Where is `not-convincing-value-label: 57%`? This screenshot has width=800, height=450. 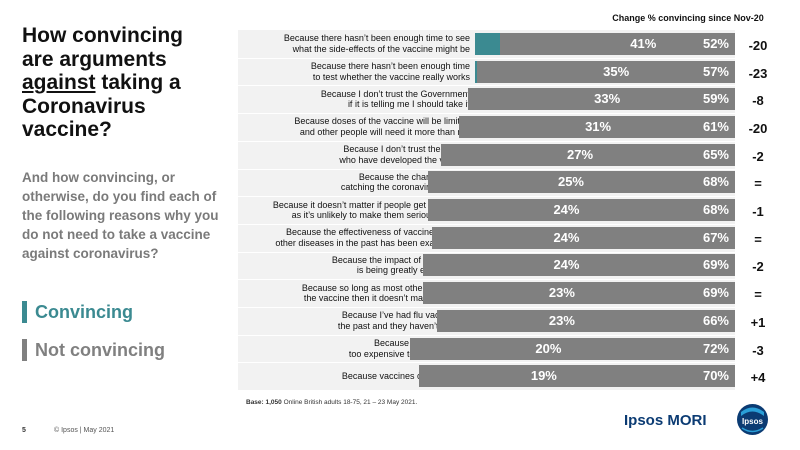 not-convincing-value-label: 57% is located at coordinates (715, 71).